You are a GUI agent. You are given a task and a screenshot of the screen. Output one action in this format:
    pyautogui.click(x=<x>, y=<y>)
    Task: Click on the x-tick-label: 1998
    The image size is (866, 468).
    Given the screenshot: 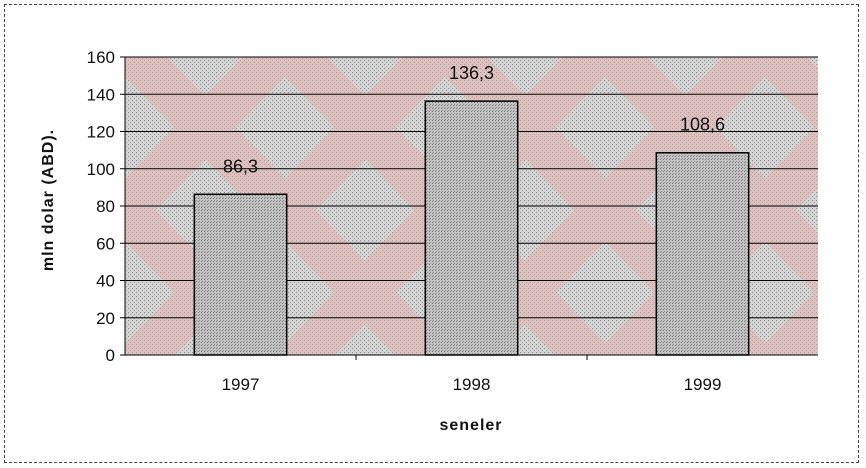 What is the action you would take?
    pyautogui.click(x=472, y=384)
    